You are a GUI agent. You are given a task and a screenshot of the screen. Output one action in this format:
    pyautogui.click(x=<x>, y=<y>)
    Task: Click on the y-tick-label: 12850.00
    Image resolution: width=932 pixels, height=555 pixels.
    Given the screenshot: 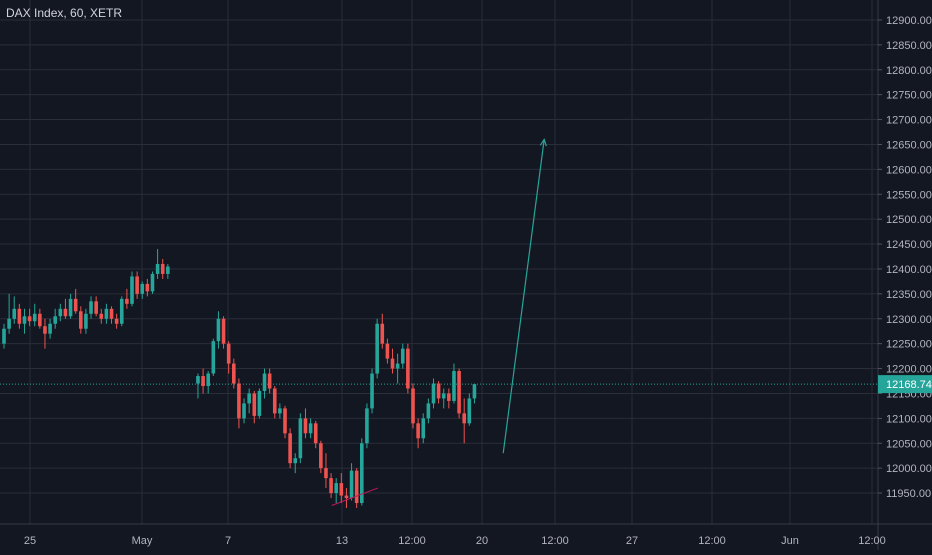 What is the action you would take?
    pyautogui.click(x=909, y=46)
    